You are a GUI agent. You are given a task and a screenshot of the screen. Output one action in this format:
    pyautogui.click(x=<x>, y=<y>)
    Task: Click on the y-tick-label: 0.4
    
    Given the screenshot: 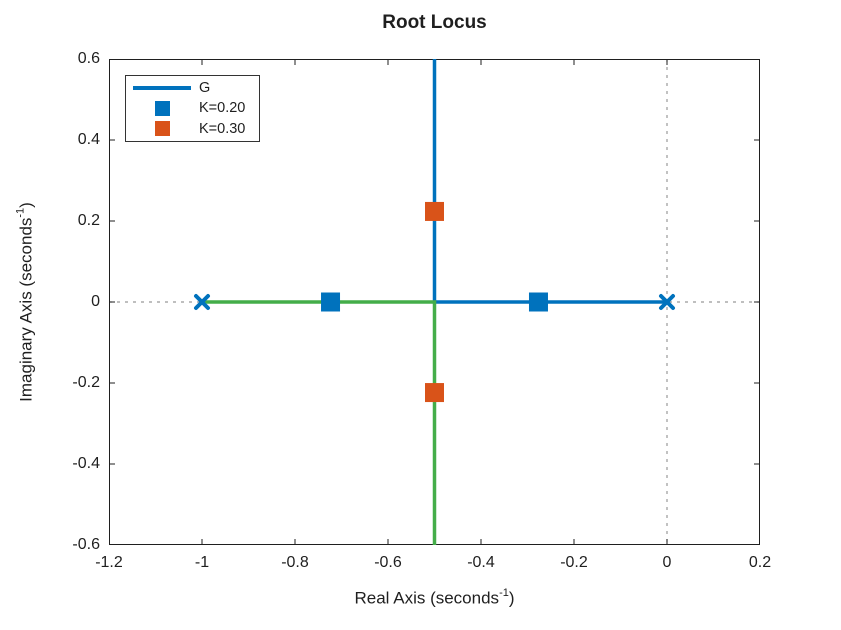 What is the action you would take?
    pyautogui.click(x=88, y=139)
    